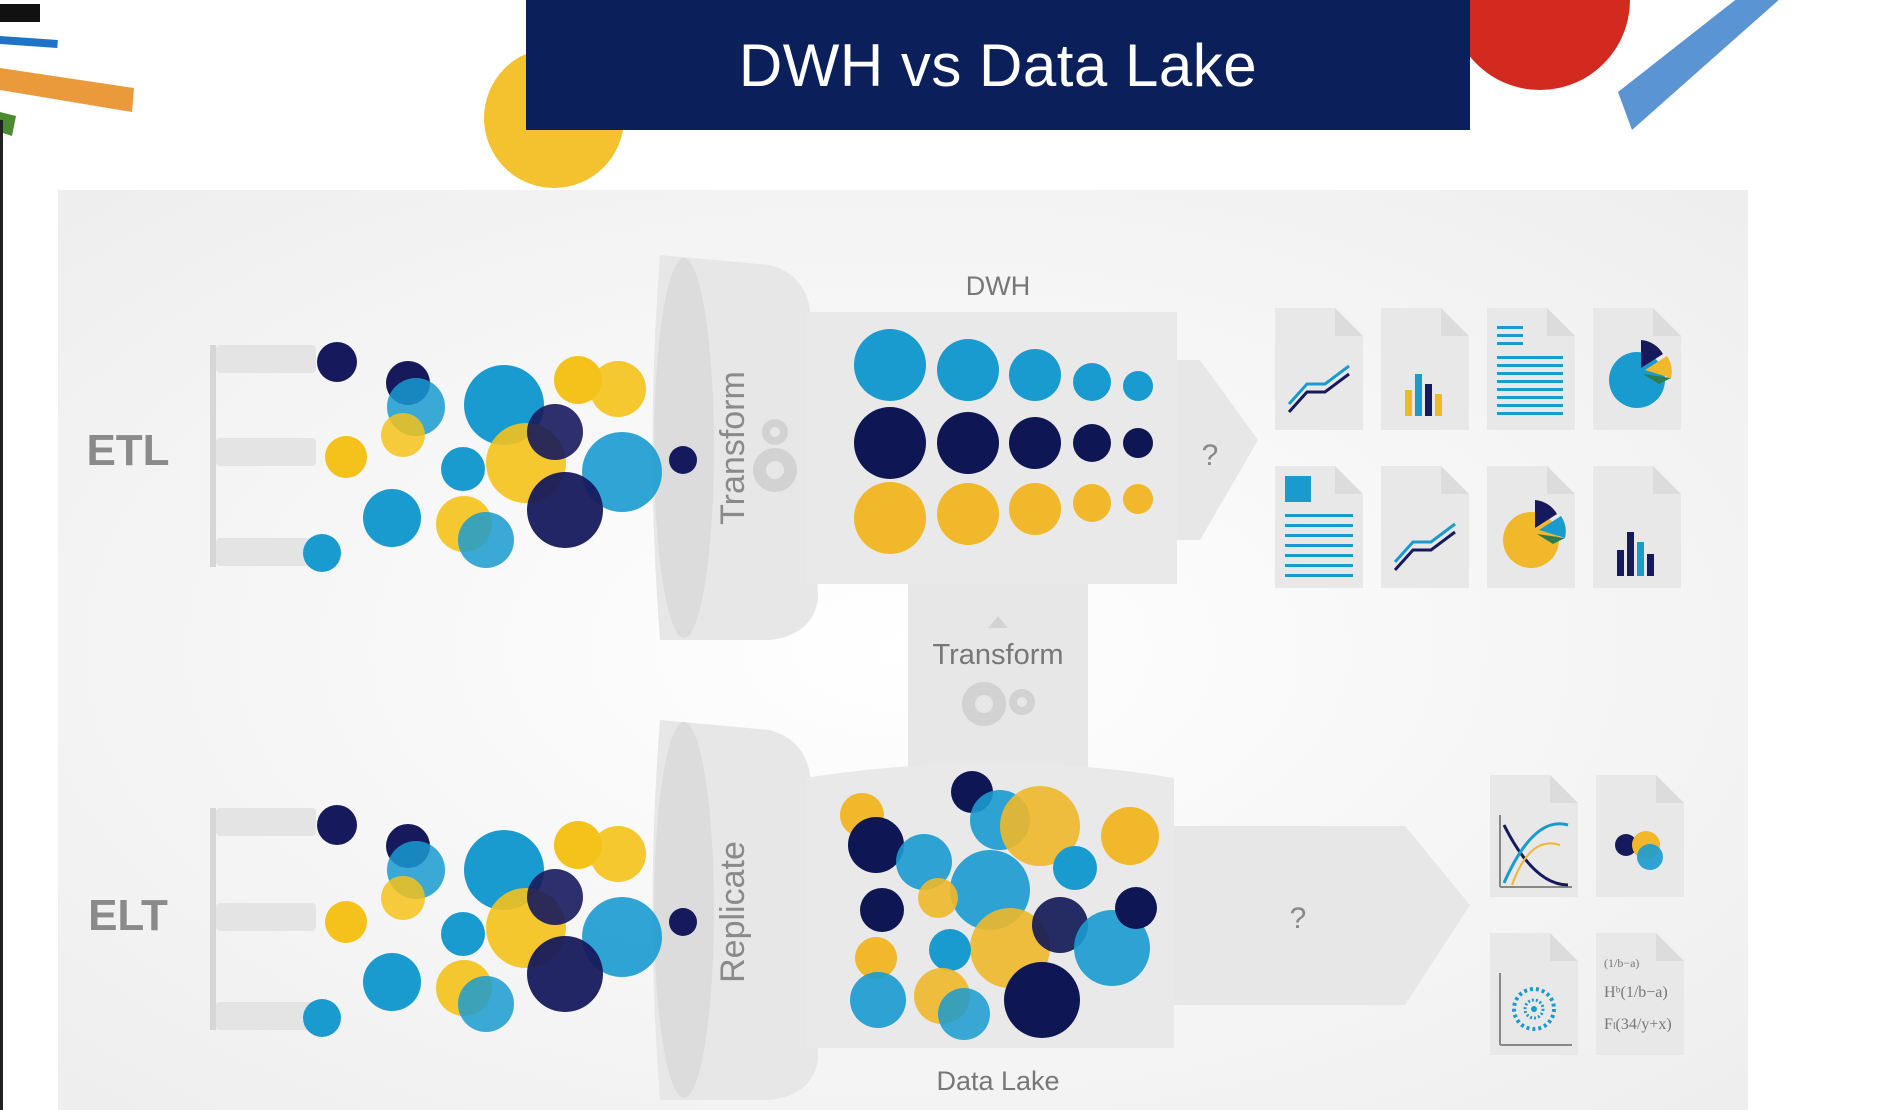  Describe the element at coordinates (128, 915) in the screenshot. I see `elt-label: ELT` at that location.